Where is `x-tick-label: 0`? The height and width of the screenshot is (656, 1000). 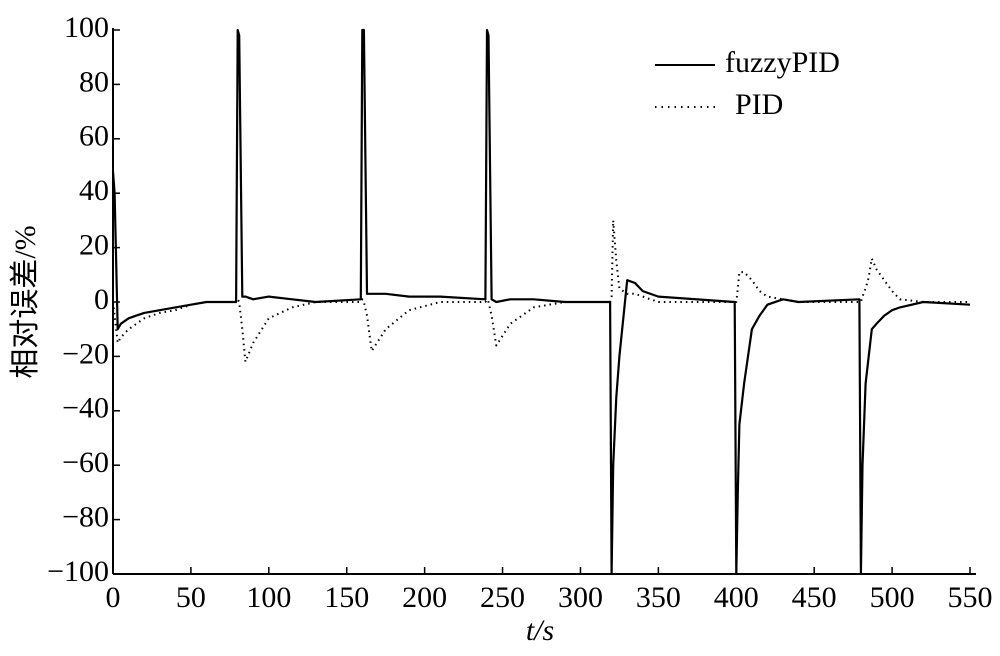
x-tick-label: 0 is located at coordinates (113, 597).